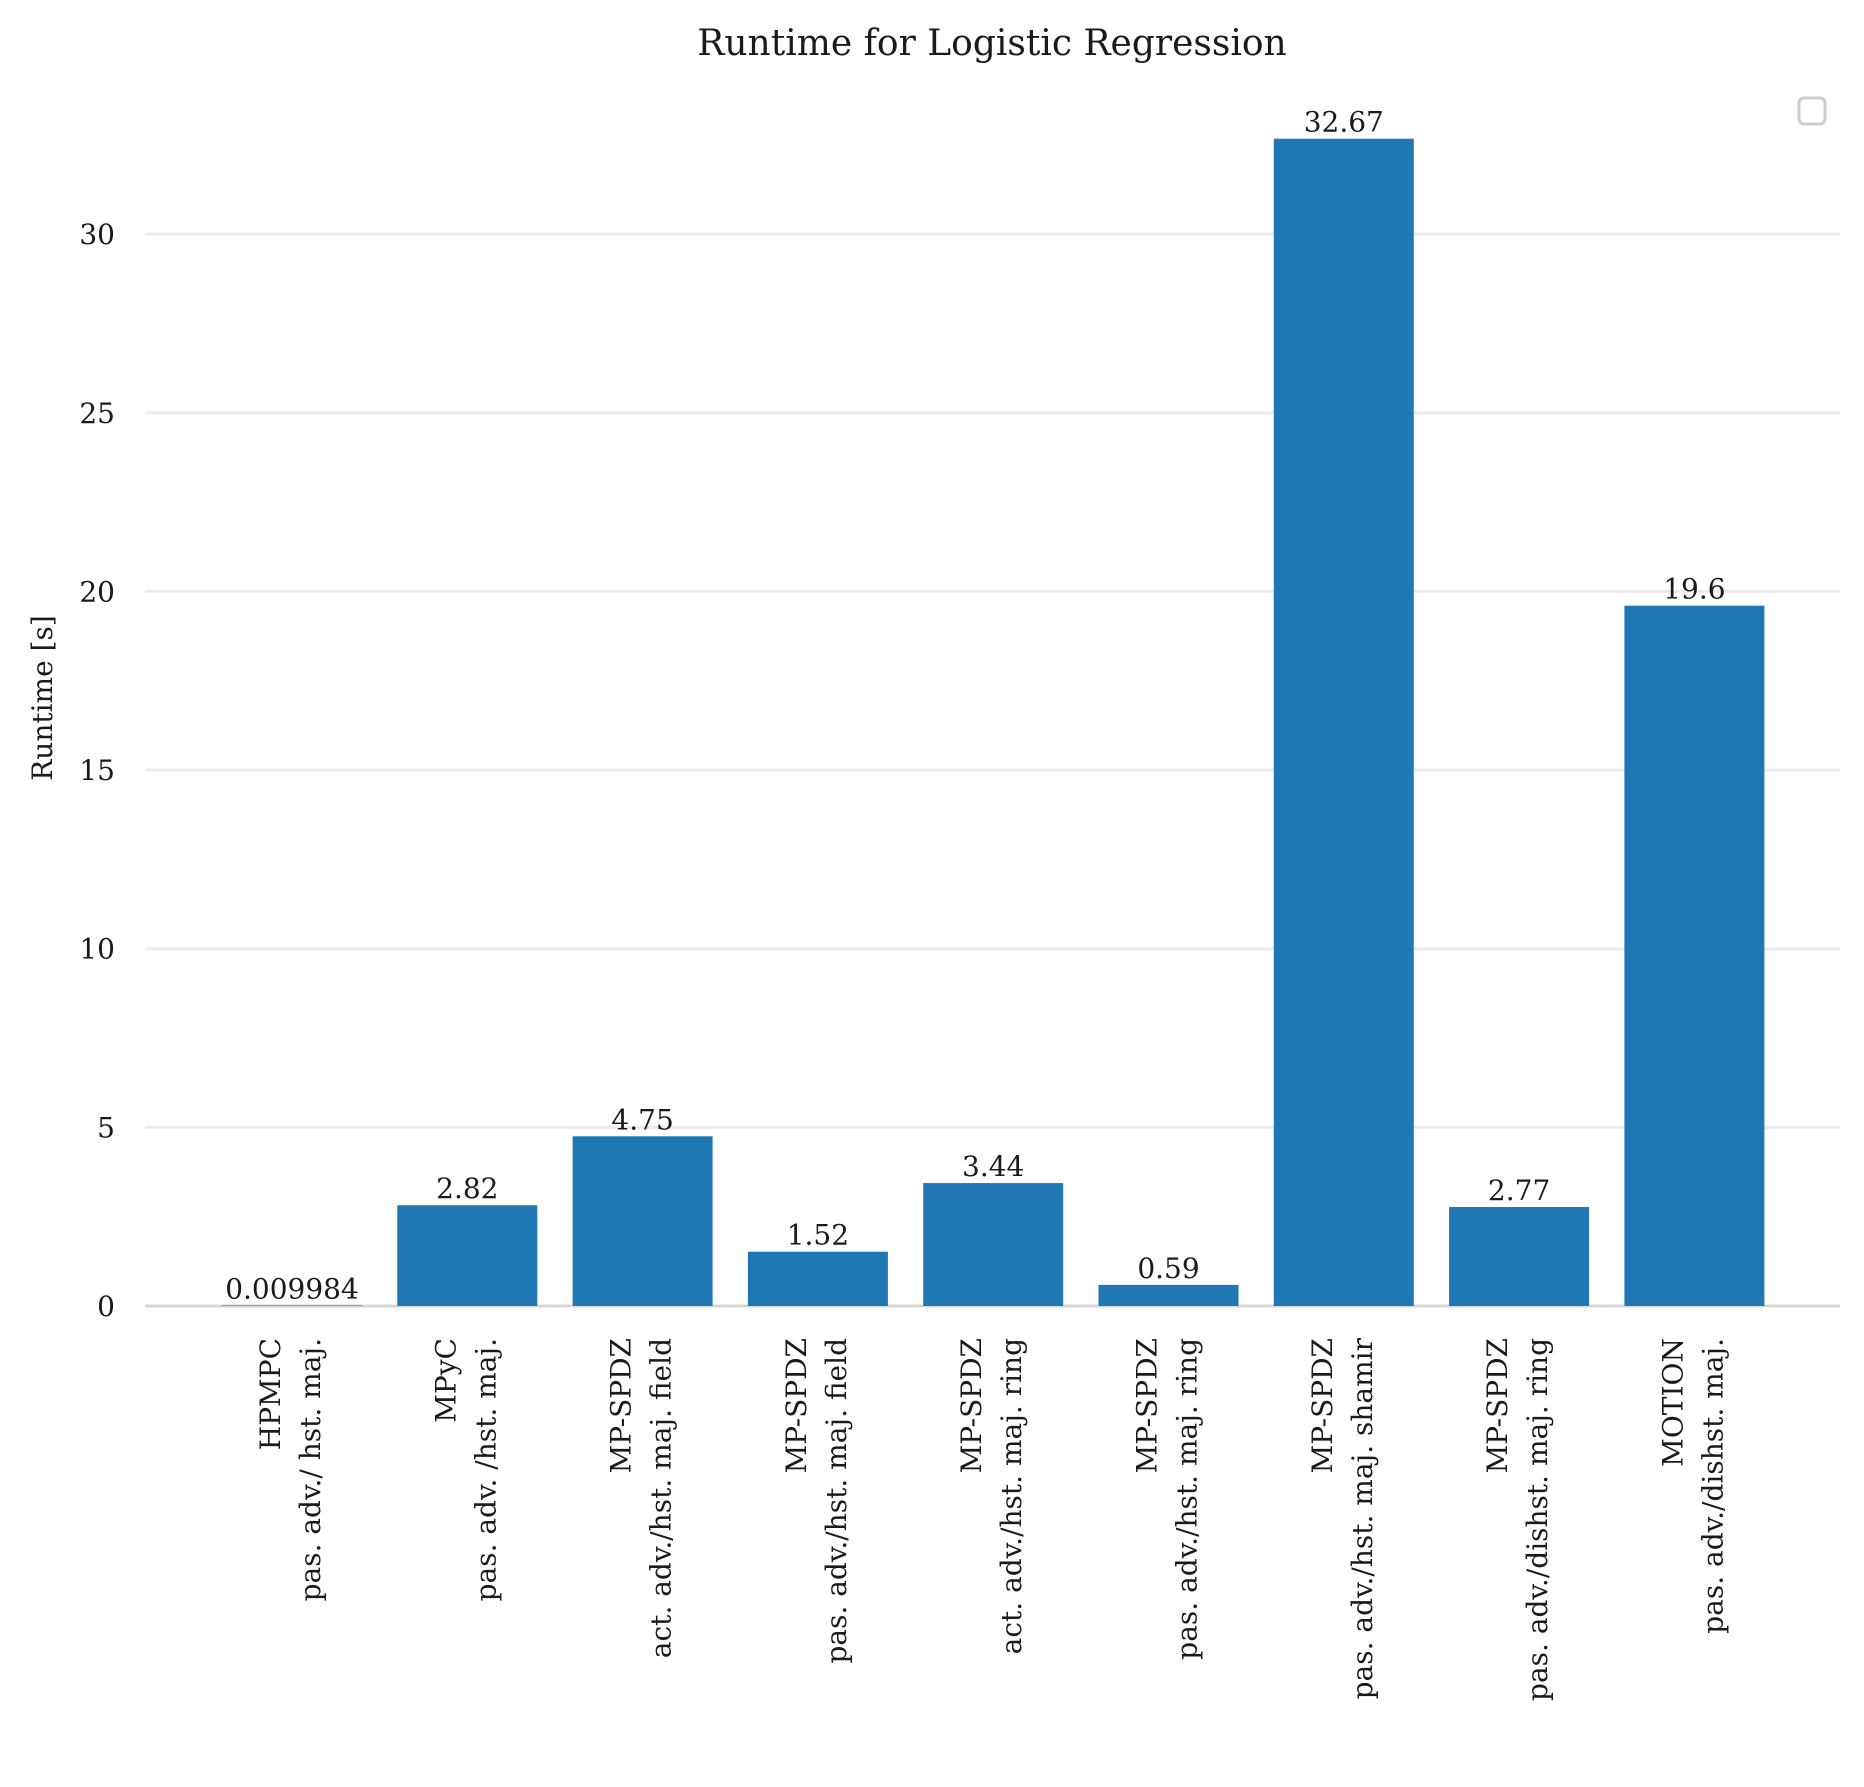 The width and height of the screenshot is (1864, 1787). Describe the element at coordinates (836, 1501) in the screenshot. I see `category-setting: pas. adv./hst. maj. field` at that location.